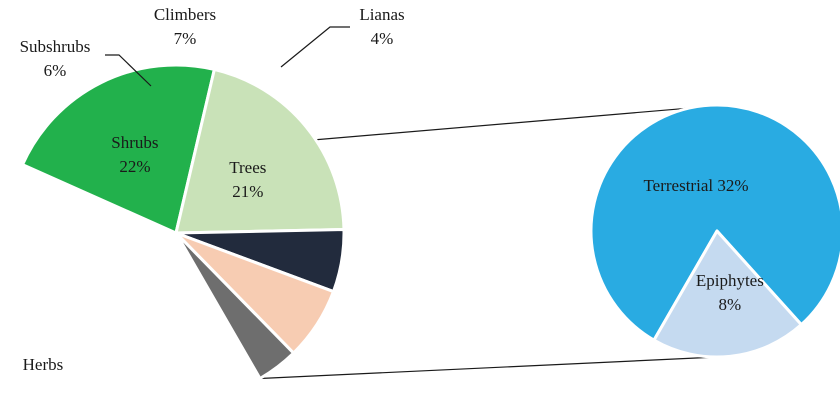 The image size is (840, 405). Describe the element at coordinates (134, 166) in the screenshot. I see `label-shrubs-value: 22%` at that location.